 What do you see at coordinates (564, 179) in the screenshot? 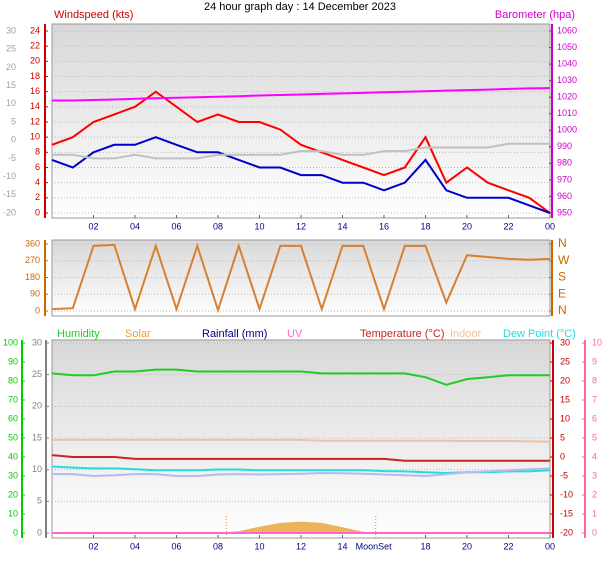
I see `y-tick-label: 970` at bounding box center [564, 179].